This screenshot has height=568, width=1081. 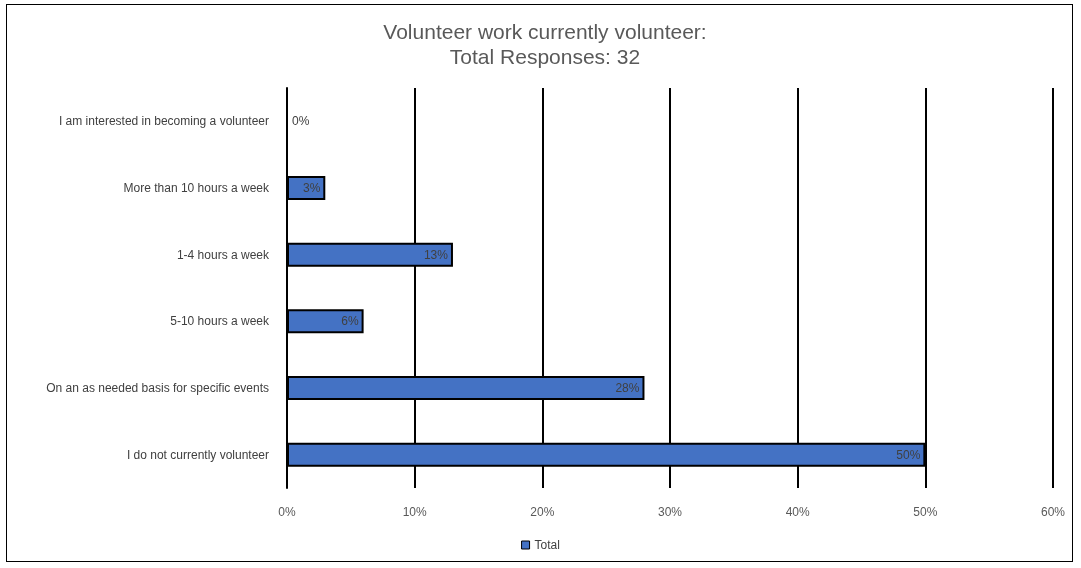 I want to click on y-tick-label: I do not currently volunteer, so click(x=197, y=454).